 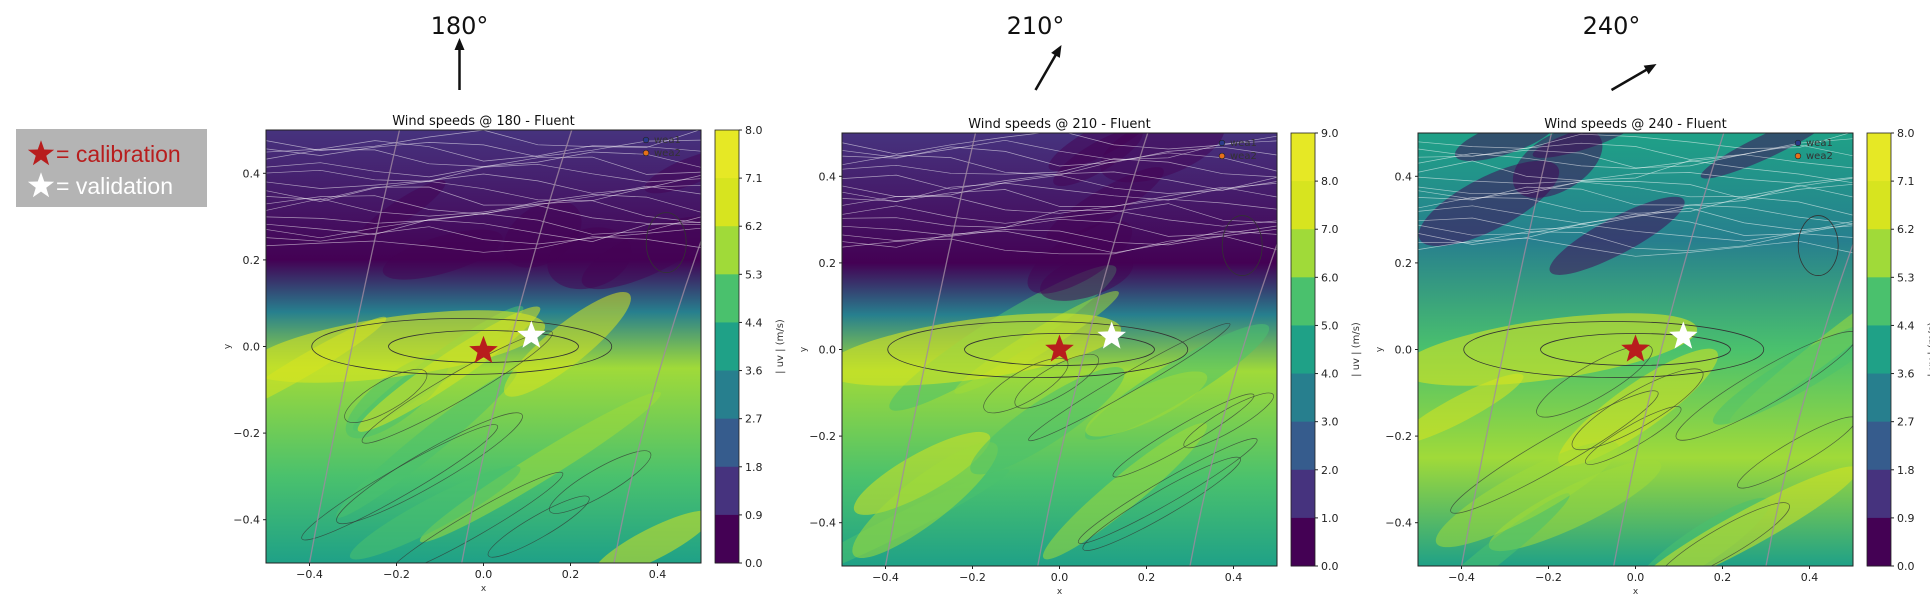 I want to click on direction-label: 210°, so click(x=1036, y=26).